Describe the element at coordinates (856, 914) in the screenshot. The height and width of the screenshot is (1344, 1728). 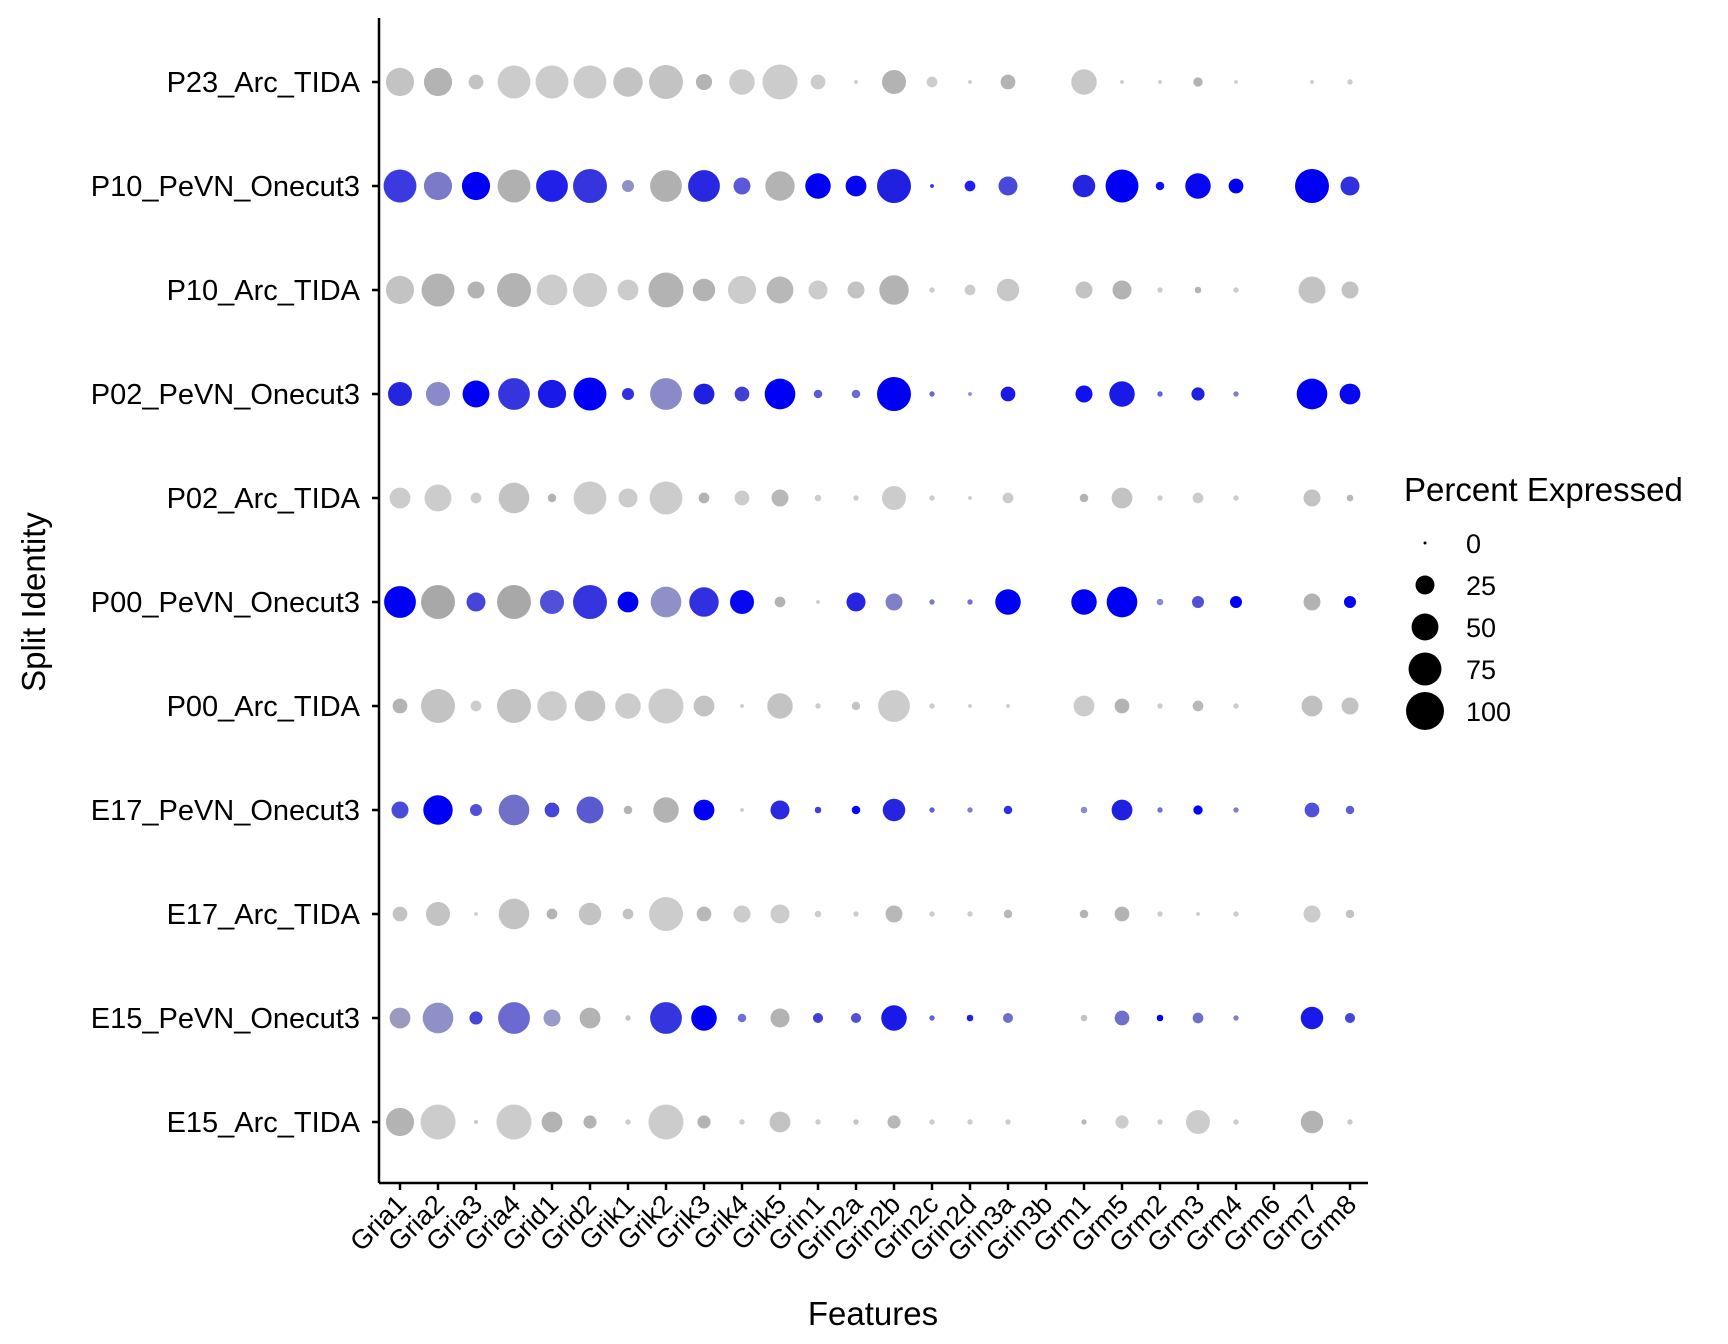
I see `dot-E17_Arc_TIDA-Grin2a` at that location.